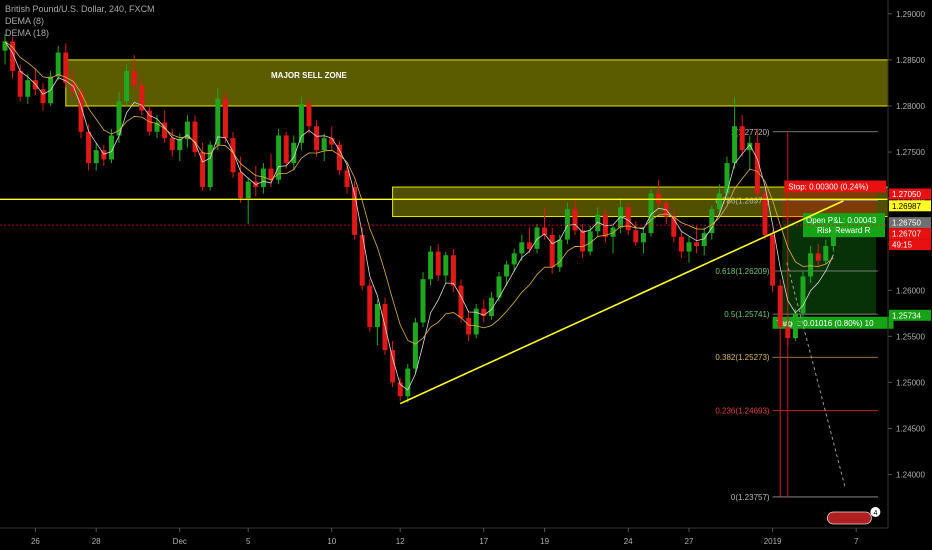 The width and height of the screenshot is (932, 550). Describe the element at coordinates (628, 541) in the screenshot. I see `x-tick-label: 24` at that location.